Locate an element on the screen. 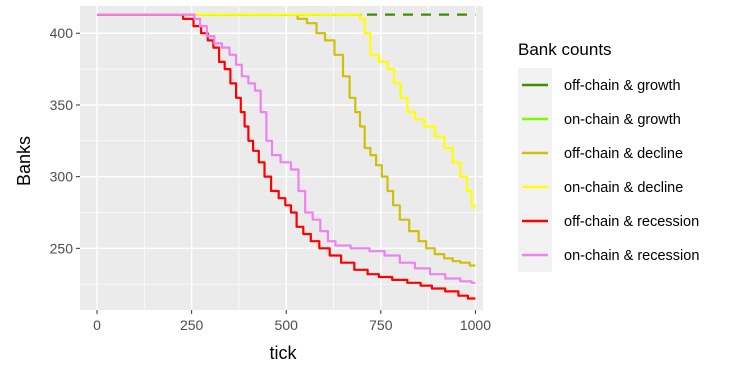 This screenshot has height=365, width=741. legend-label: off-chain & decline is located at coordinates (623, 154).